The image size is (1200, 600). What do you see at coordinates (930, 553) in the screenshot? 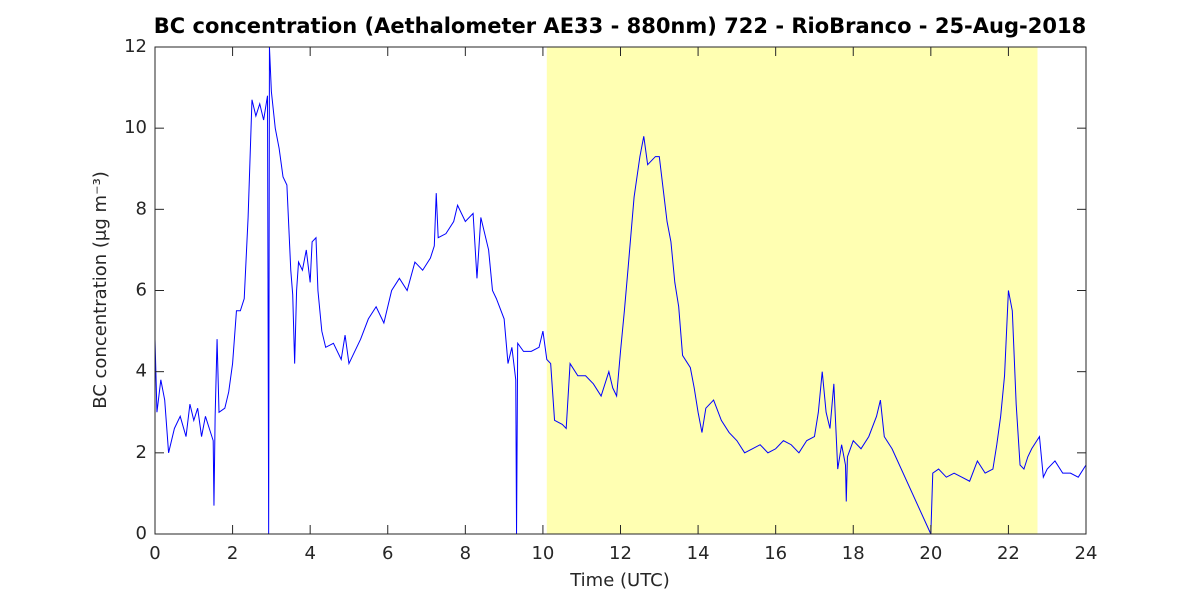
I see `x-tick-label: 20` at bounding box center [930, 553].